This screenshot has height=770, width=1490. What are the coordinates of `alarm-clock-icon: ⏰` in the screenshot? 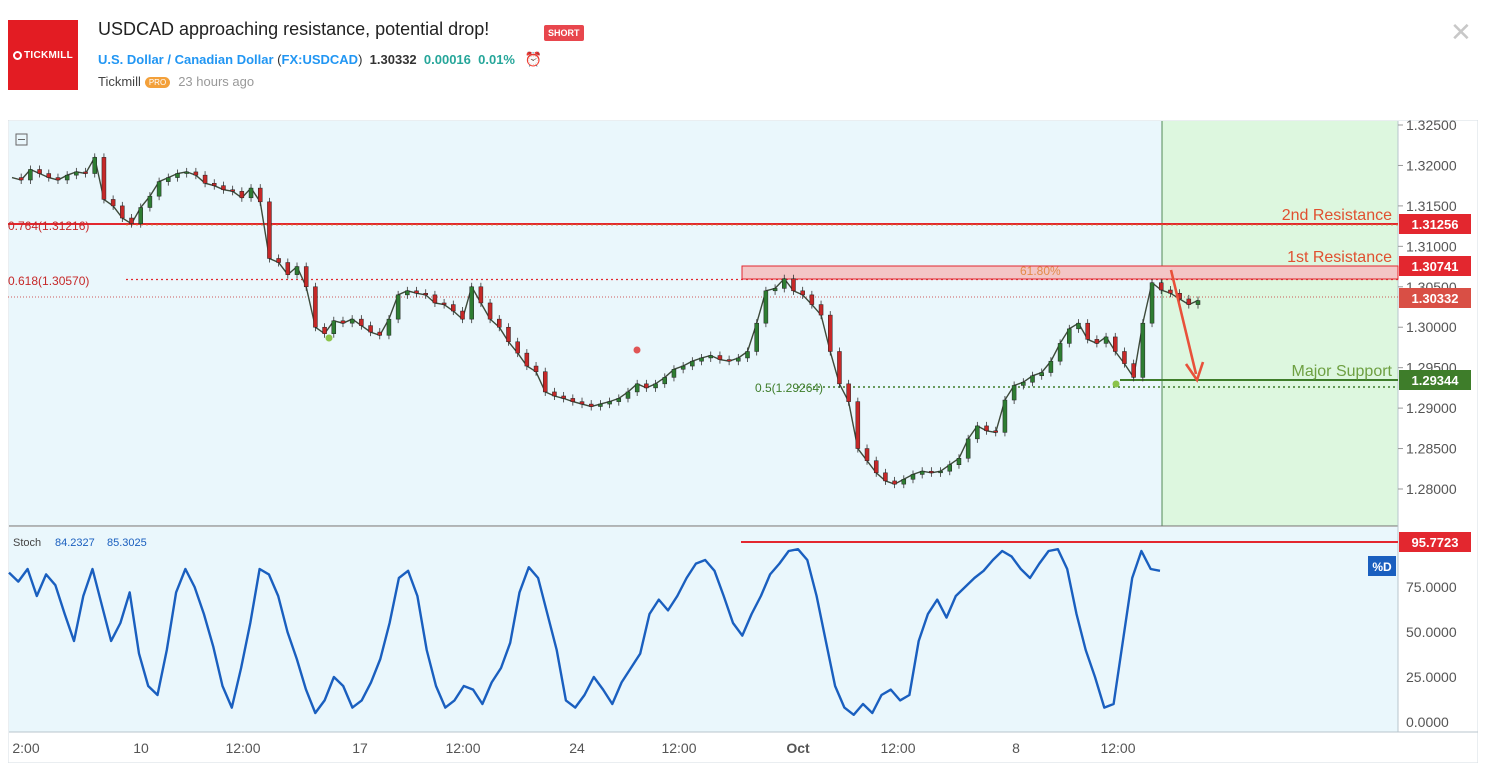 It's located at (533, 59).